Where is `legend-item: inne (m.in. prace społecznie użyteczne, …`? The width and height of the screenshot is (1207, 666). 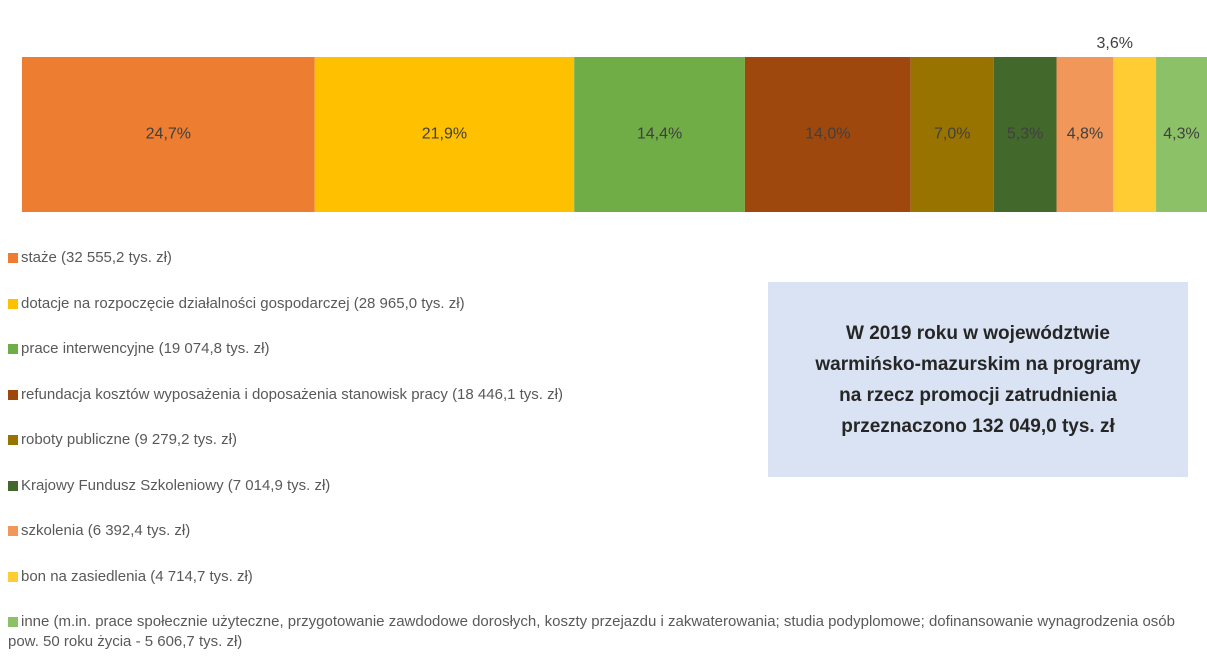 legend-item: inne (m.in. prace społecznie użyteczne, … is located at coordinates (605, 632).